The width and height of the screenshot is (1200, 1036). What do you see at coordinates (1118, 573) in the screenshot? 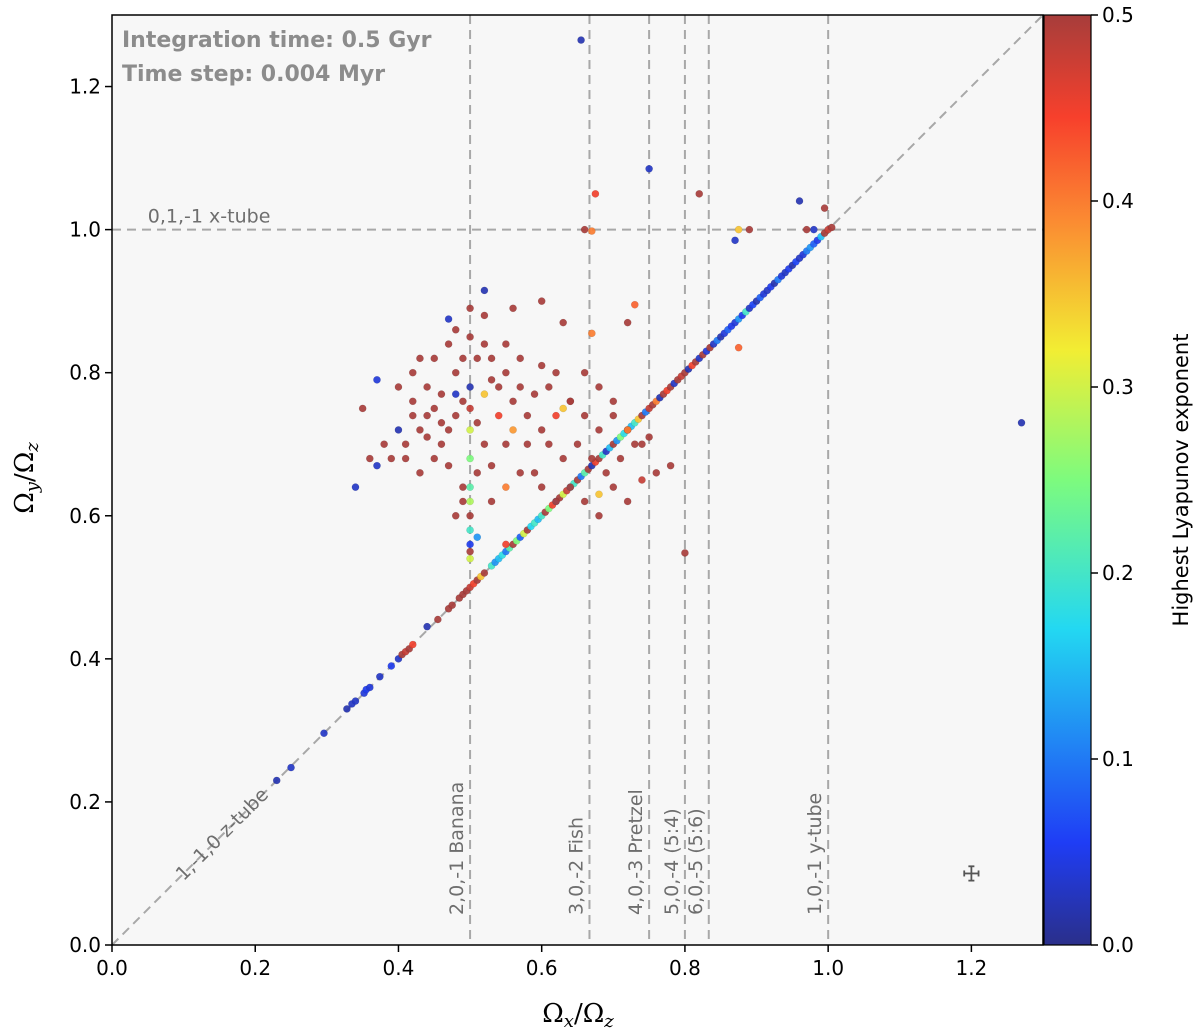
I see `colorbar-tick-label: 0.2` at bounding box center [1118, 573].